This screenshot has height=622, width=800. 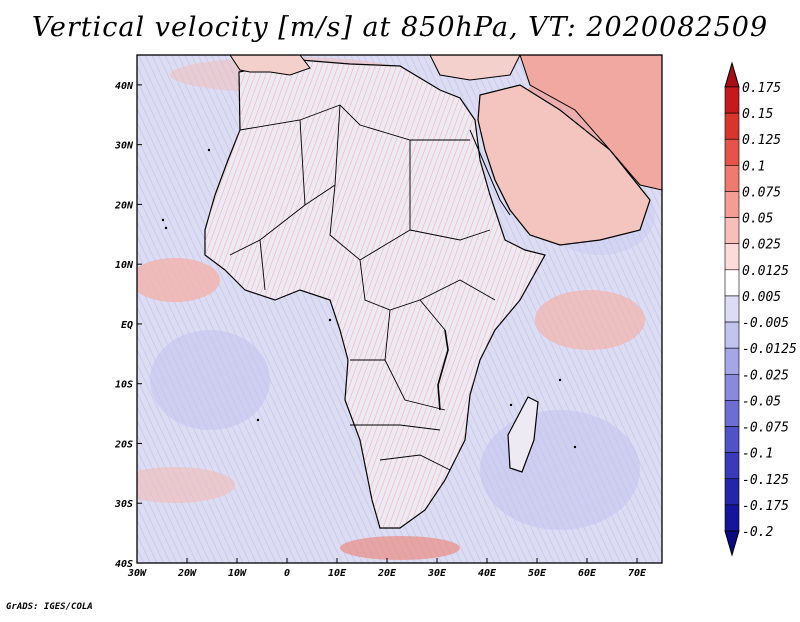 I want to click on lon-tick-label: 30W, so click(x=137, y=573).